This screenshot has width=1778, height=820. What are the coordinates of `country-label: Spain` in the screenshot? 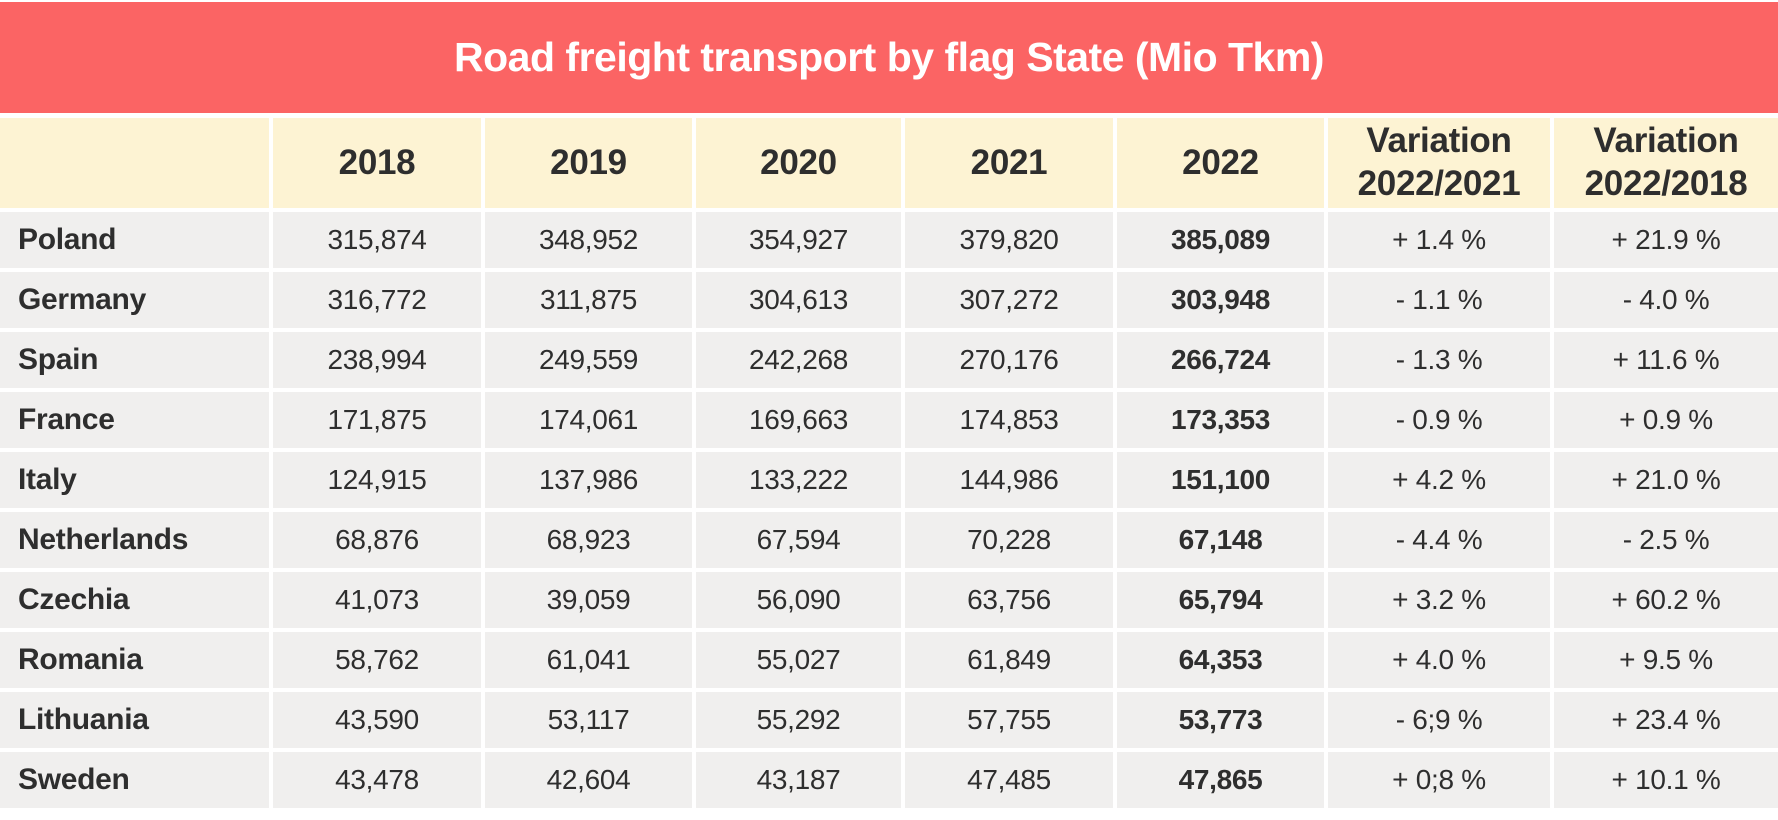 It's located at (134, 360).